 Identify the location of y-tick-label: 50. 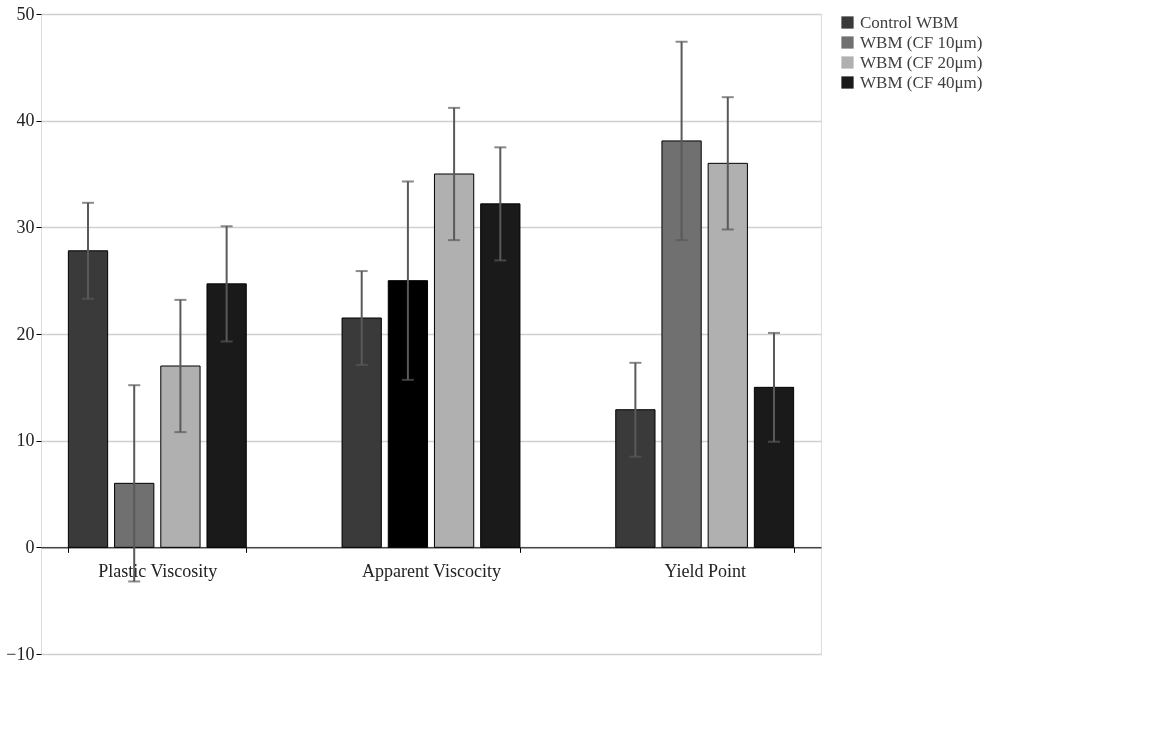
(25, 13).